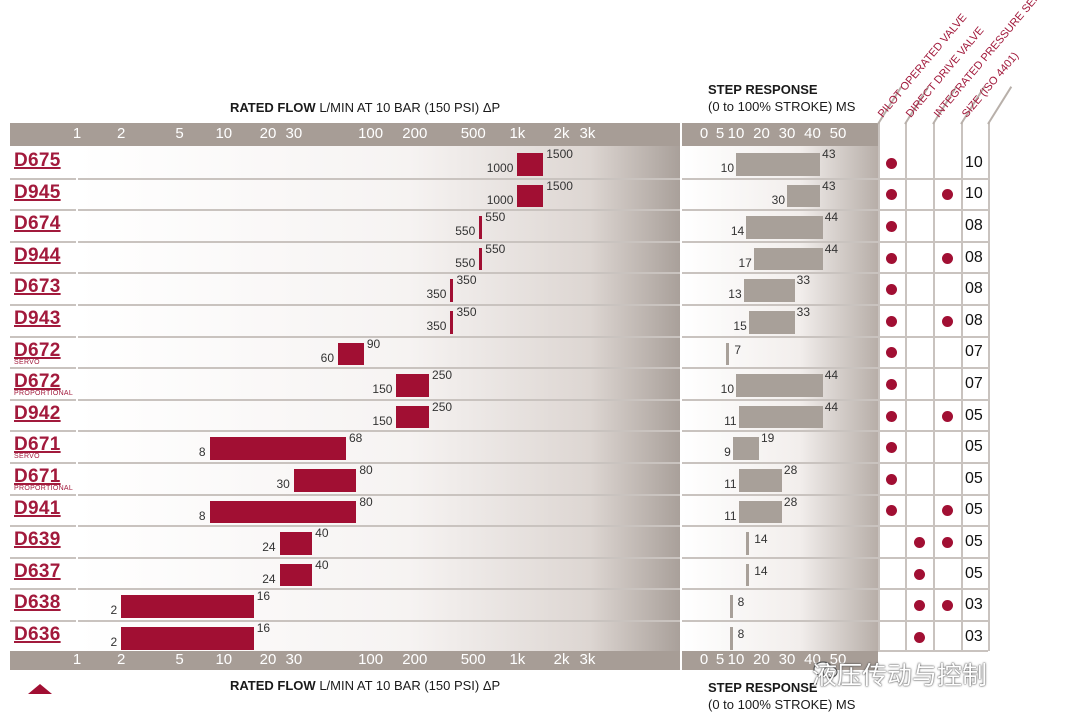 This screenshot has width=1080, height=721. Describe the element at coordinates (224, 133) in the screenshot. I see `flow-tick-top: 10` at that location.